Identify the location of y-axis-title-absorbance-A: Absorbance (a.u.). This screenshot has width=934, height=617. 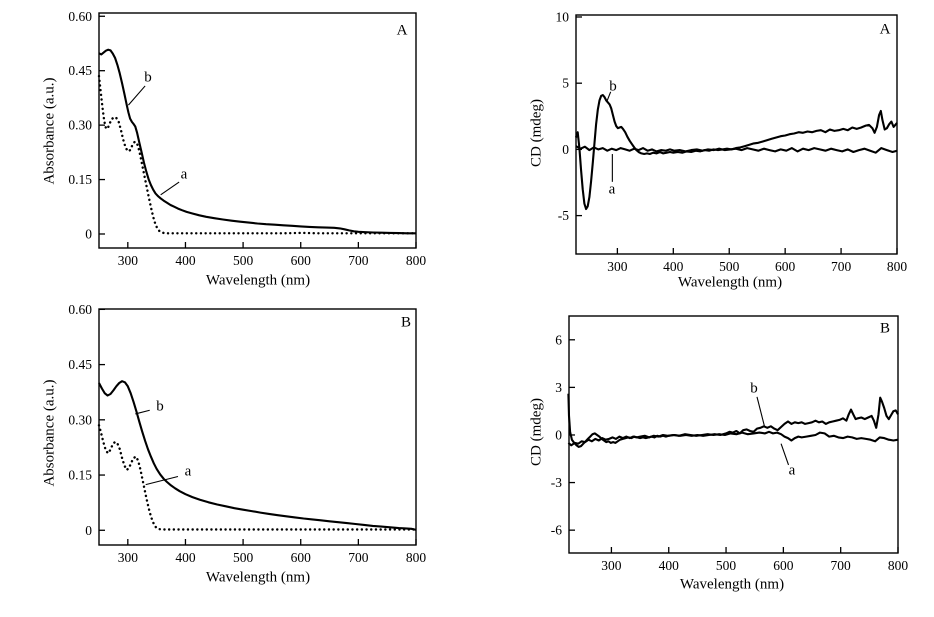
(49, 131).